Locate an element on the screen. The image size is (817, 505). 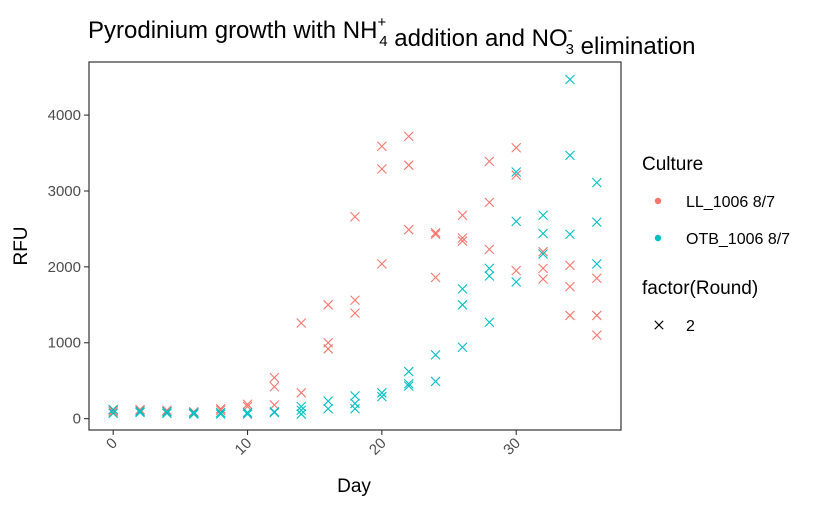
y-tick-label: 3000 is located at coordinates (64, 191).